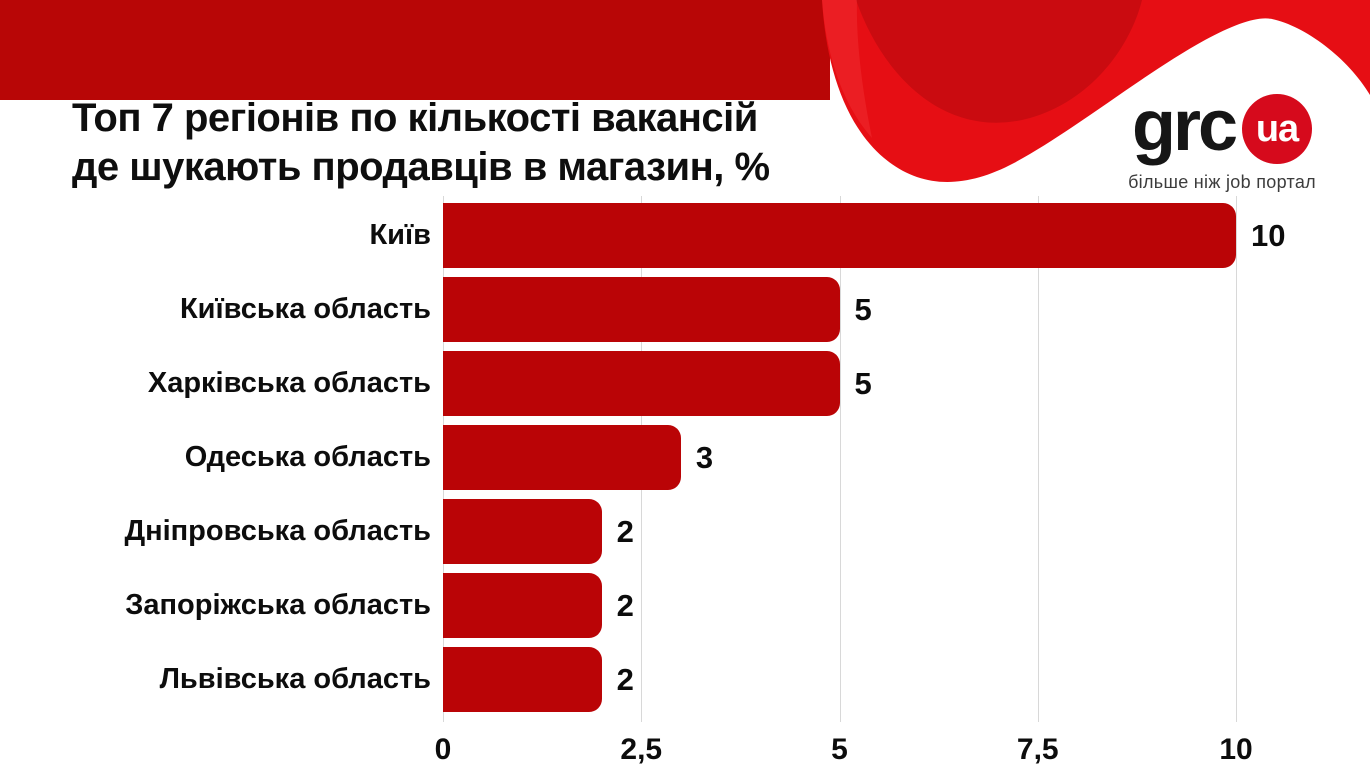  Describe the element at coordinates (999, 61) in the screenshot. I see `wave-inner-shade` at that location.